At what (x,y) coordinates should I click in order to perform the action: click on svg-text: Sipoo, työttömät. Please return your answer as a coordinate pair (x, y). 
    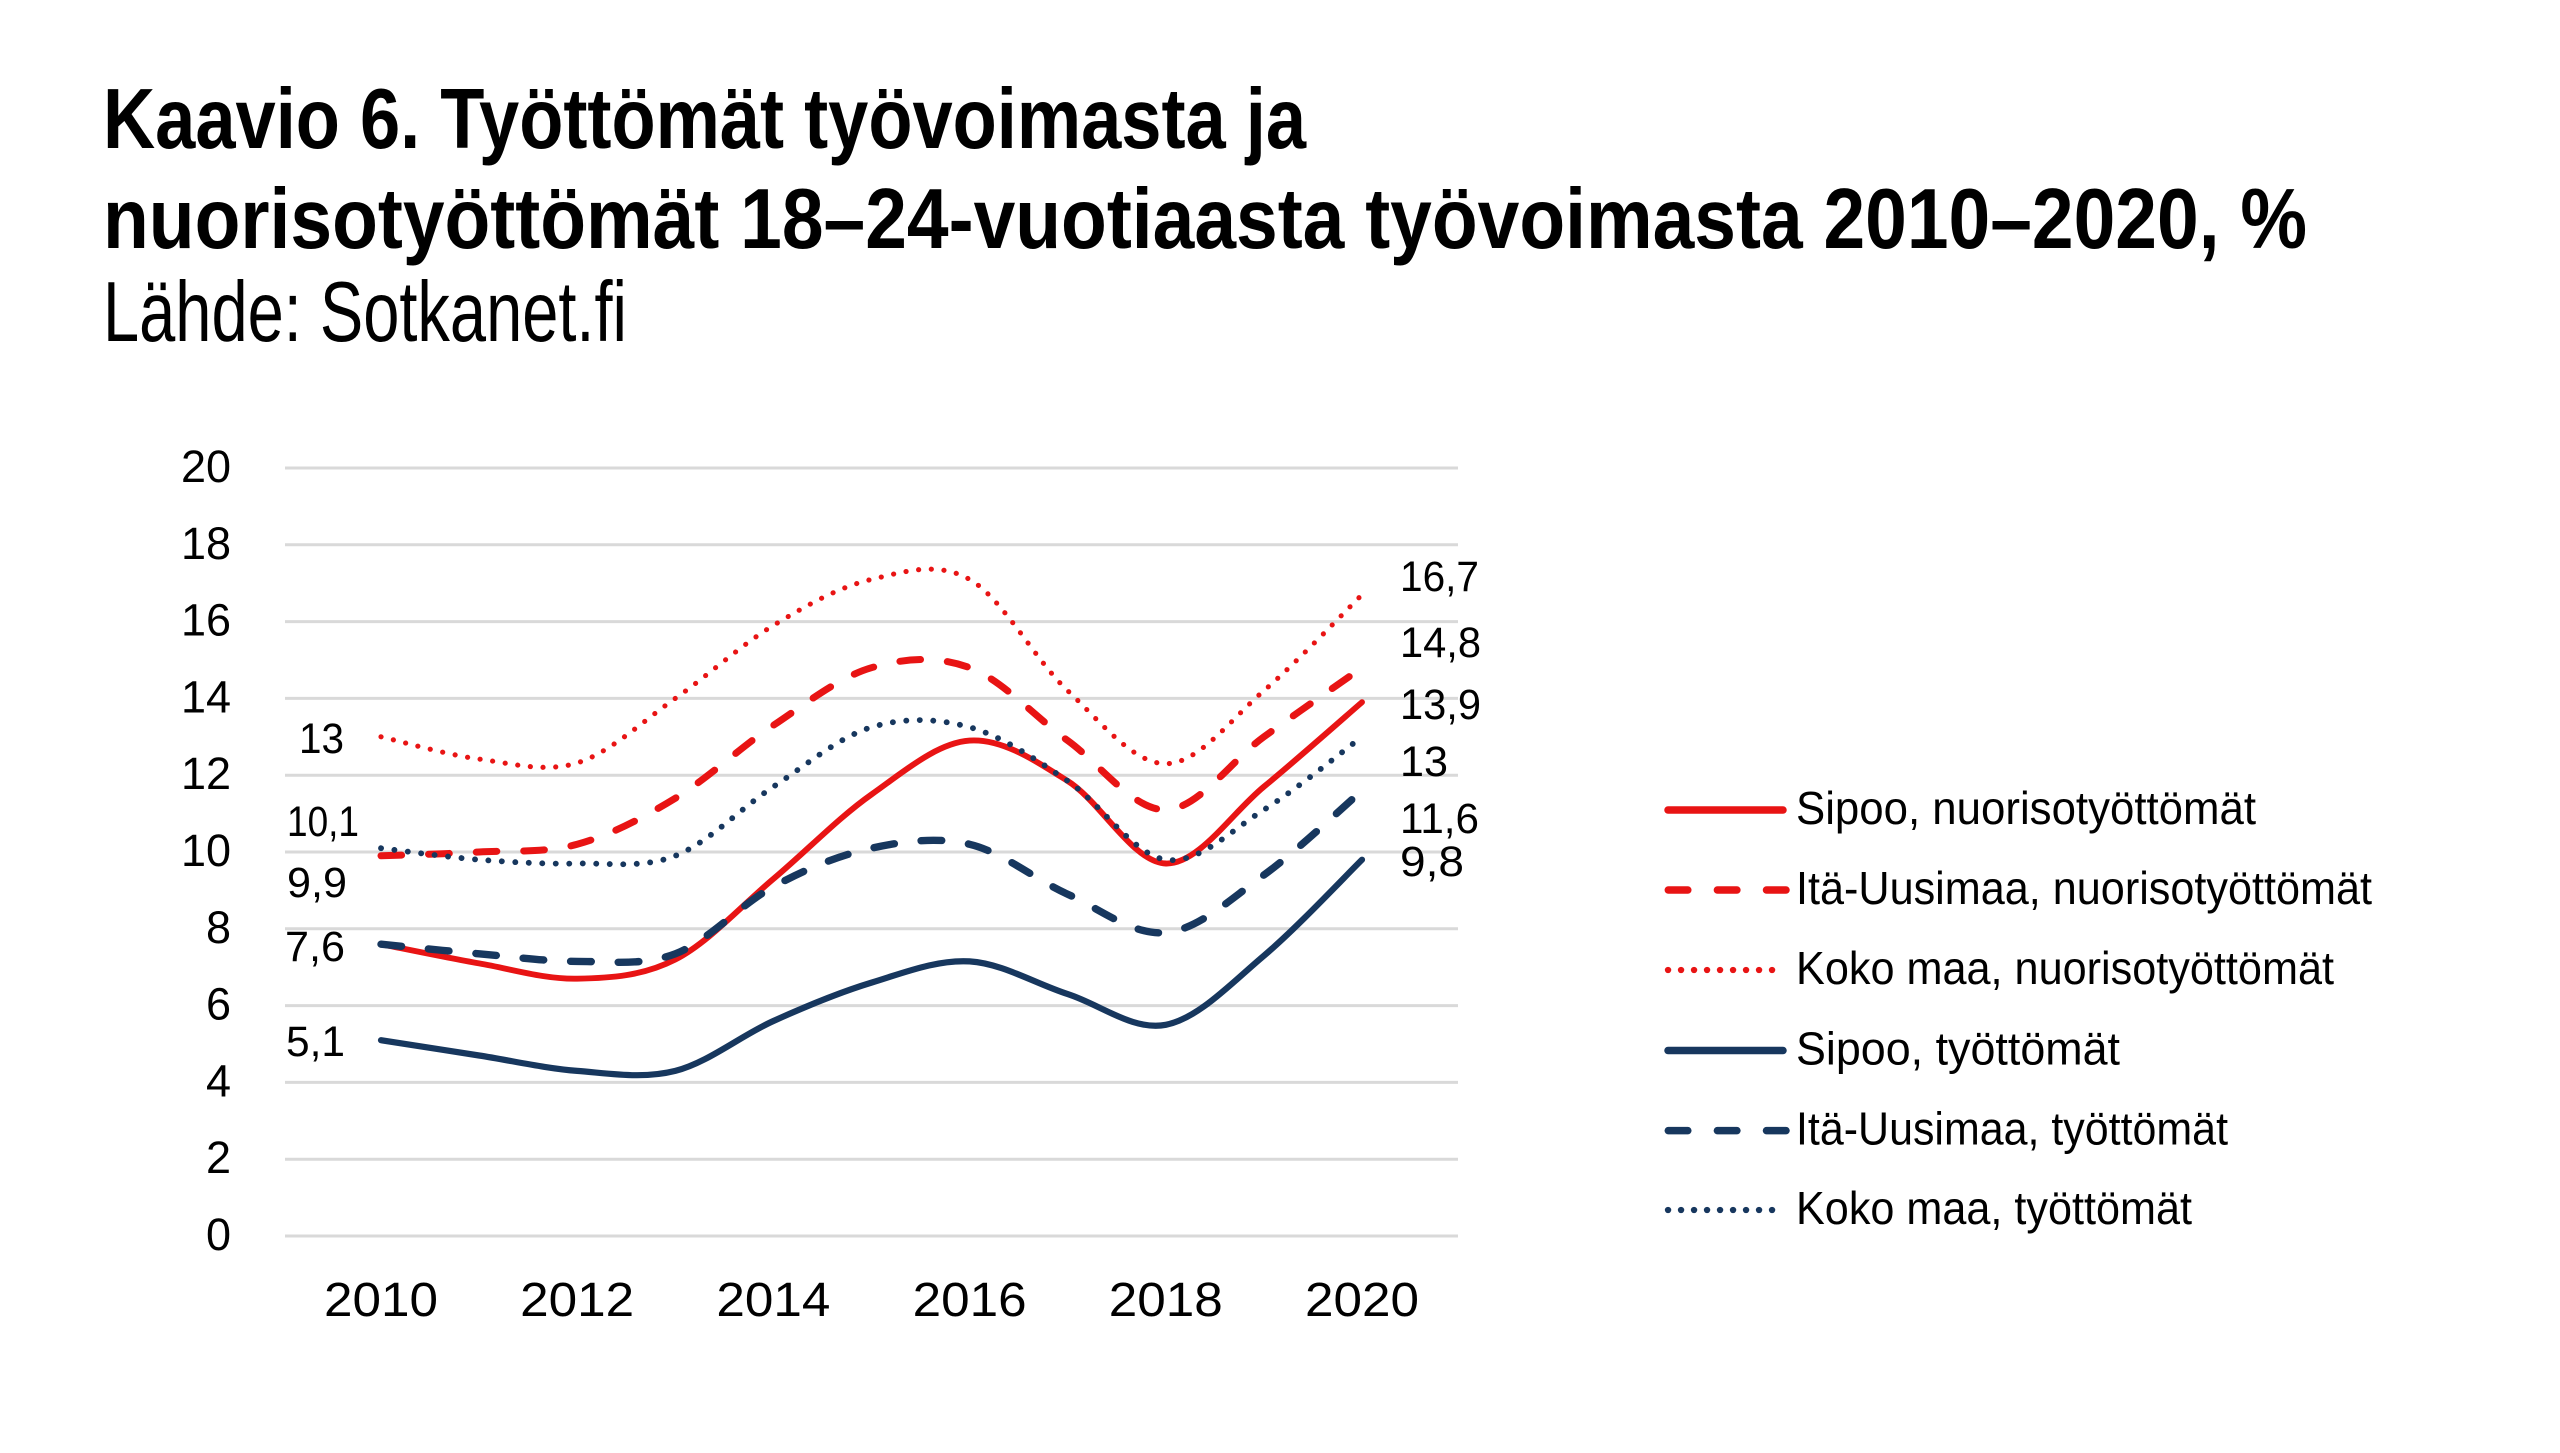
    Looking at the image, I should click on (1958, 1049).